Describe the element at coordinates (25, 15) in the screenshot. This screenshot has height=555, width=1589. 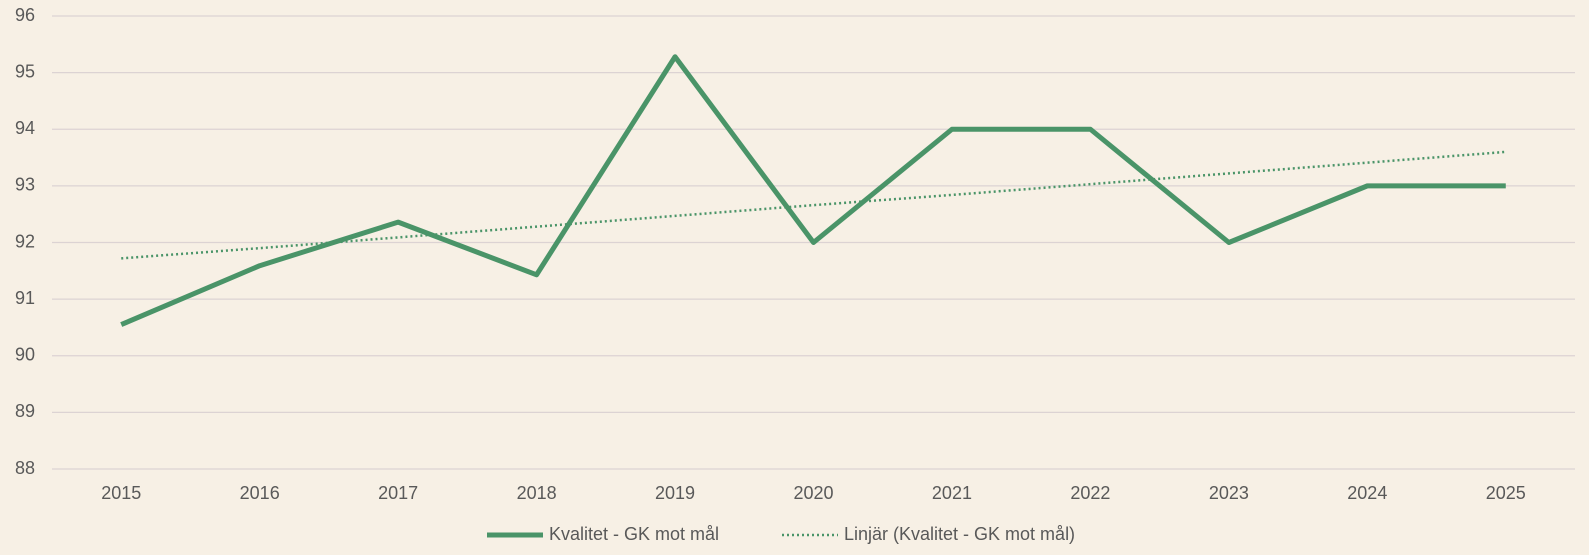
I see `y-tick-label: 96` at that location.